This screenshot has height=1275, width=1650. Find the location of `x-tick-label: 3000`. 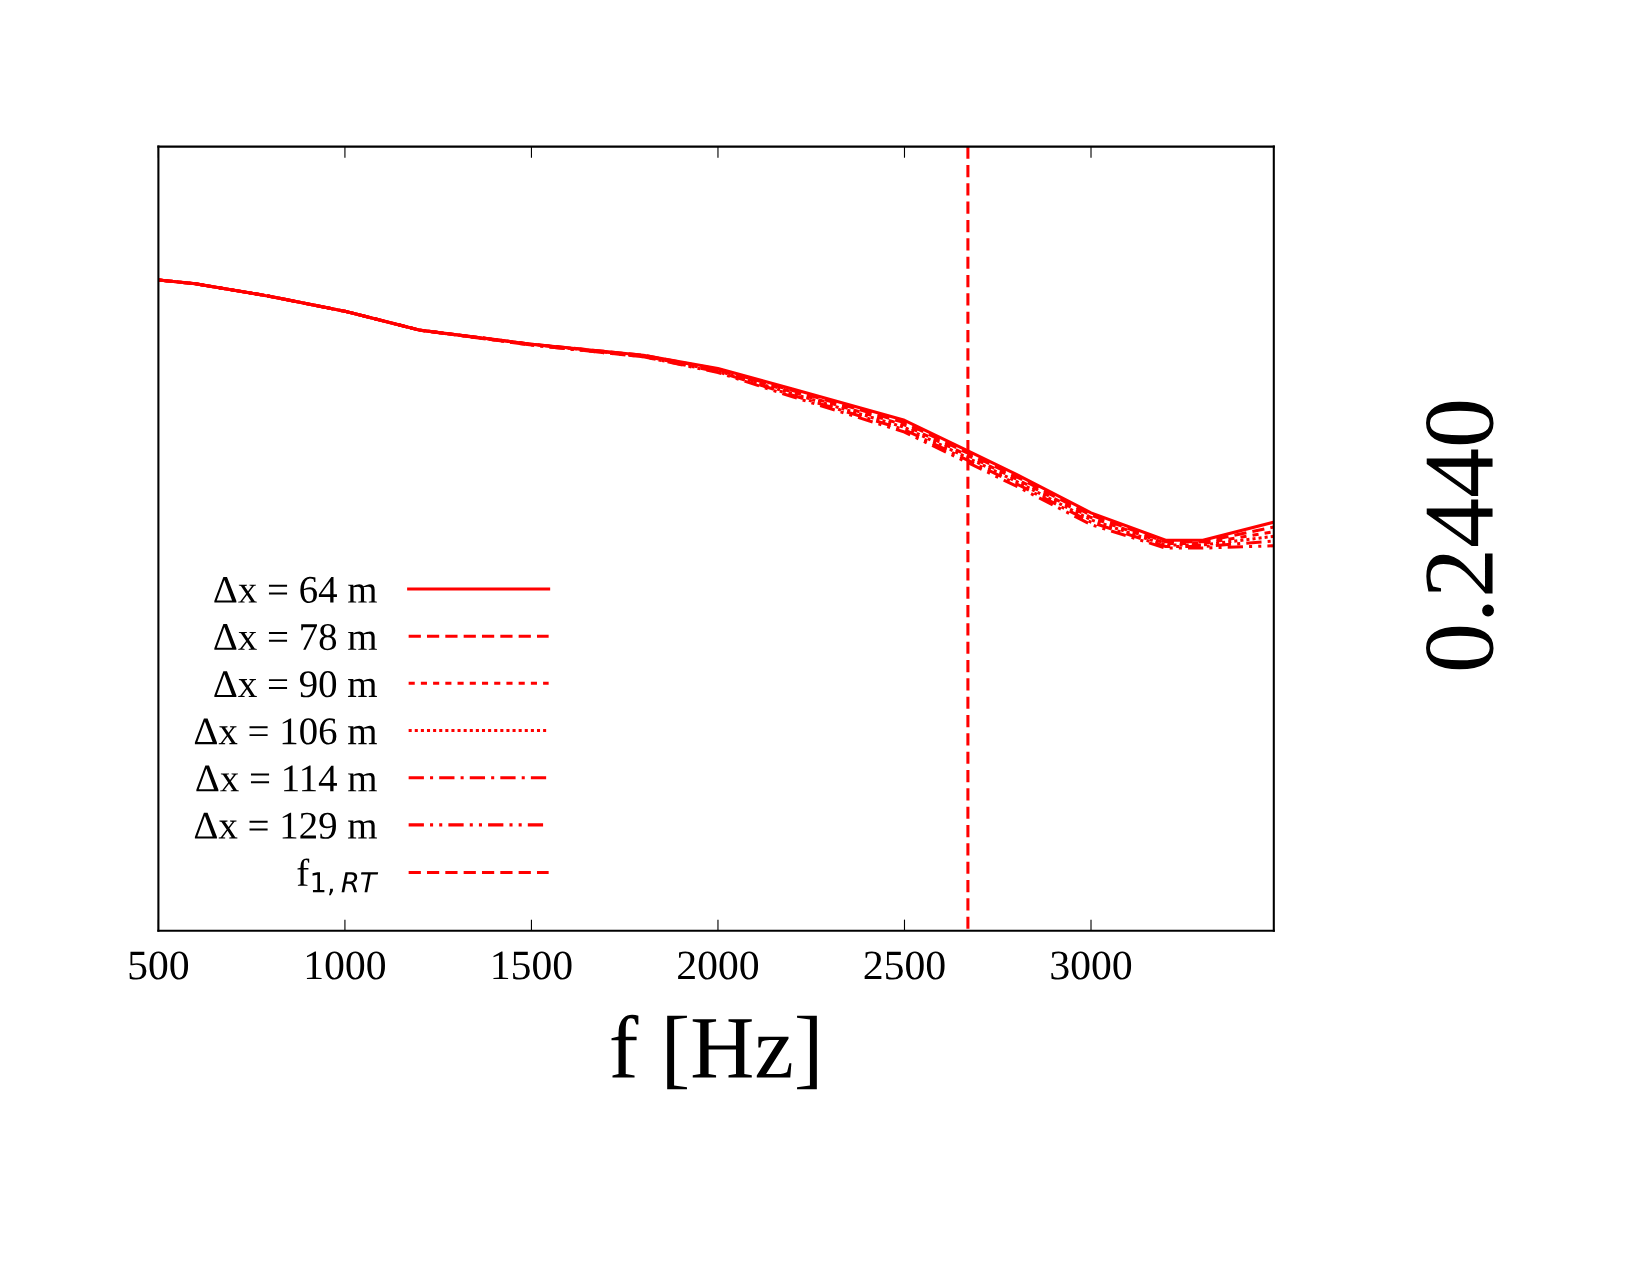

x-tick-label: 3000 is located at coordinates (1091, 965).